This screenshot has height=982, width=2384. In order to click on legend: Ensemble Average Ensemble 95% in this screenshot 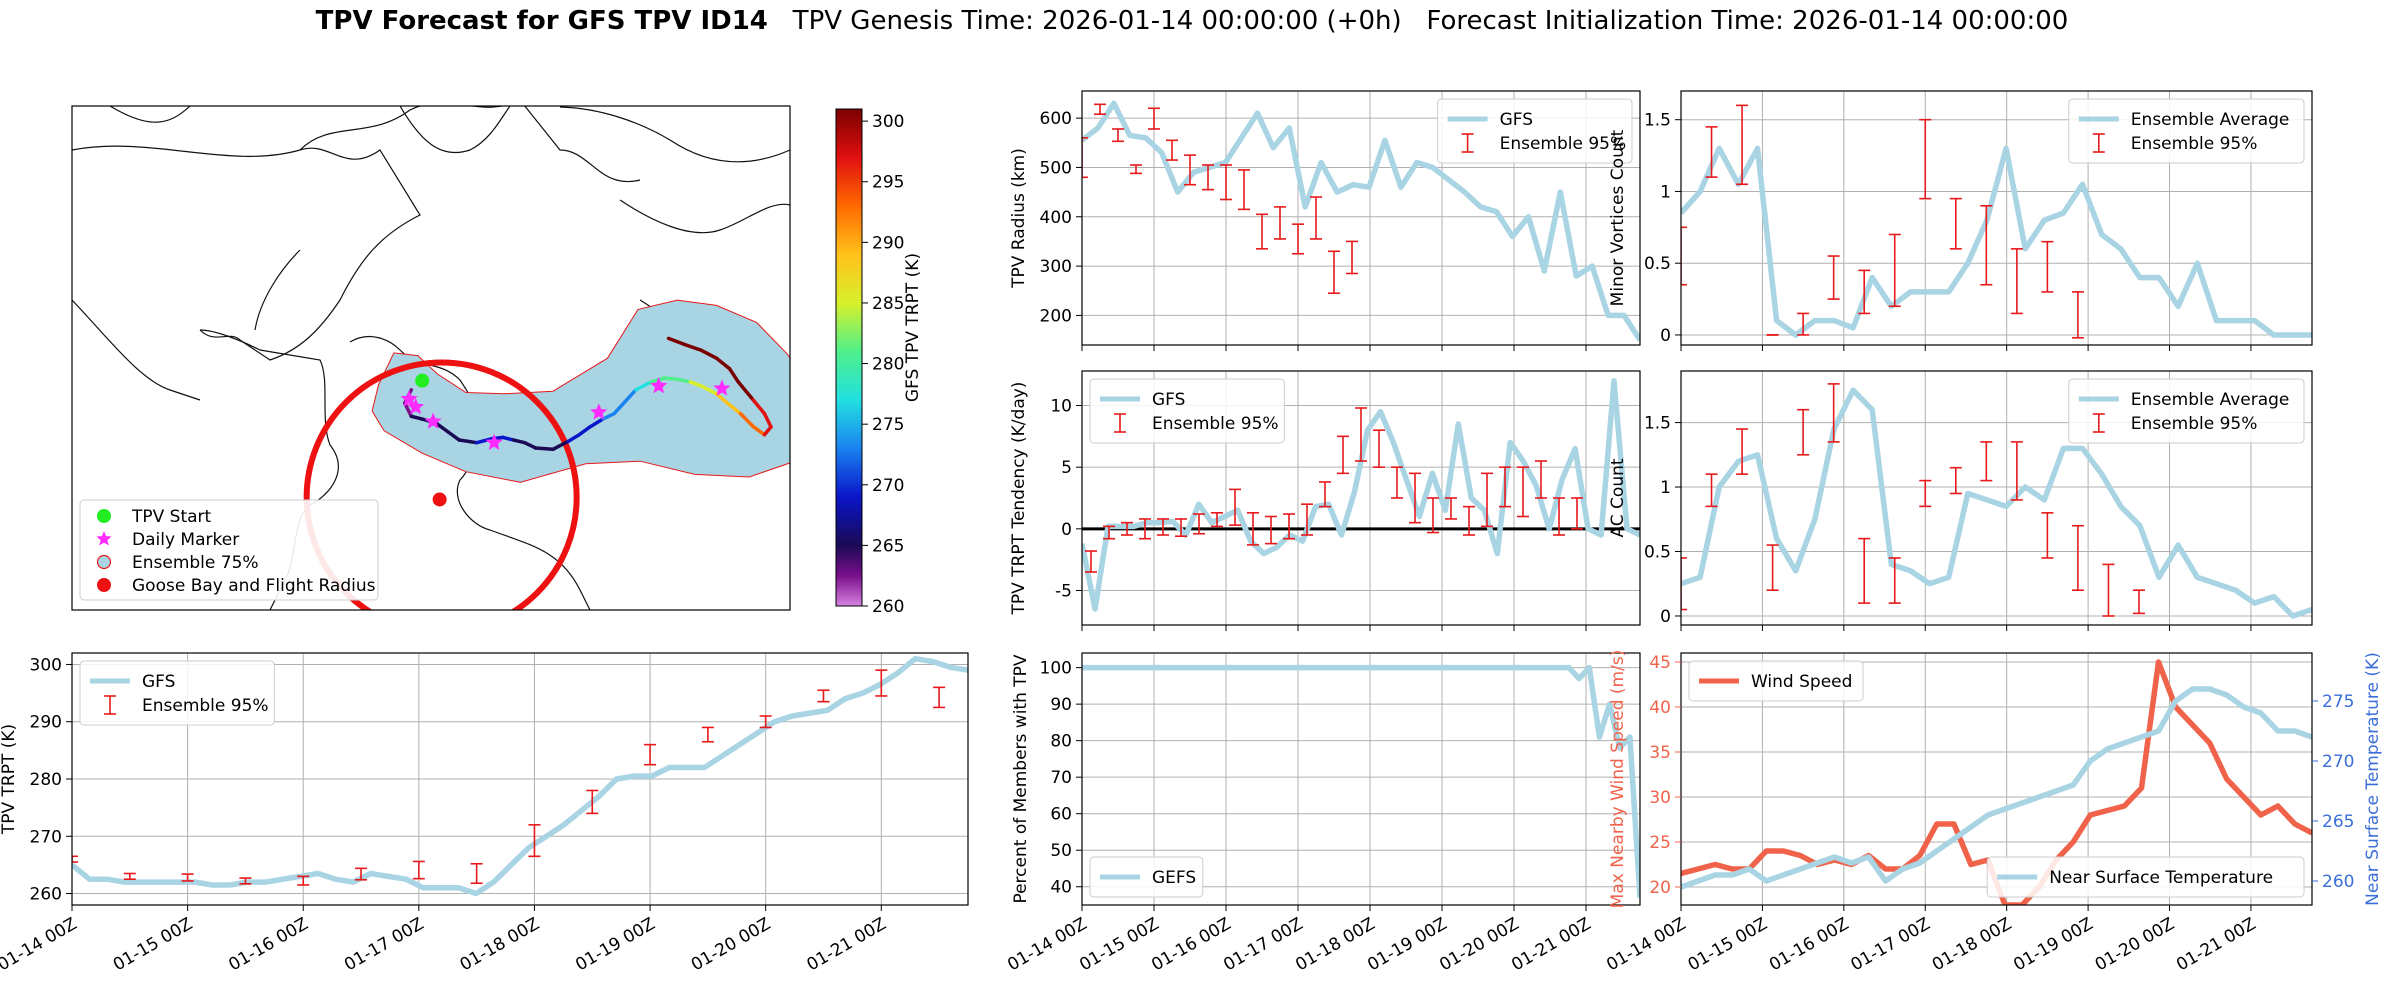, I will do `click(2186, 411)`.